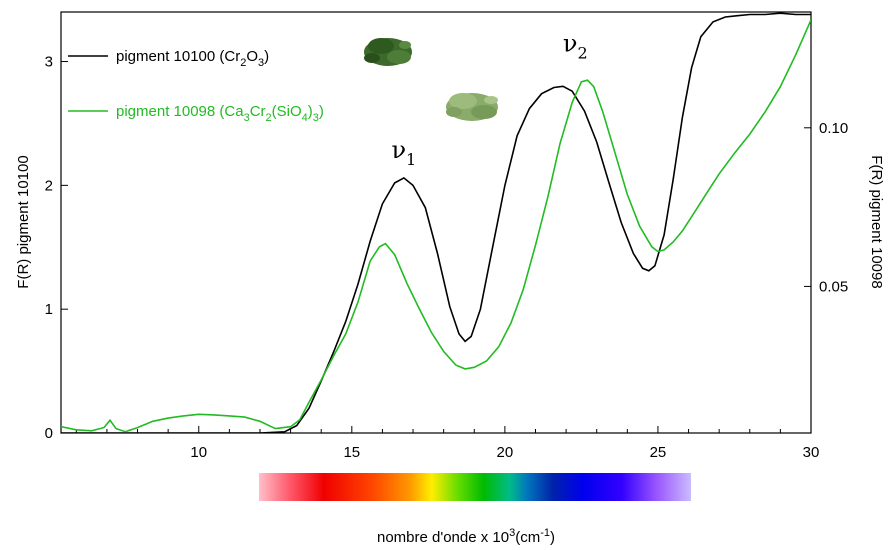 The height and width of the screenshot is (550, 892). I want to click on y-right-tick-label-0.05: 0.05, so click(833, 286).